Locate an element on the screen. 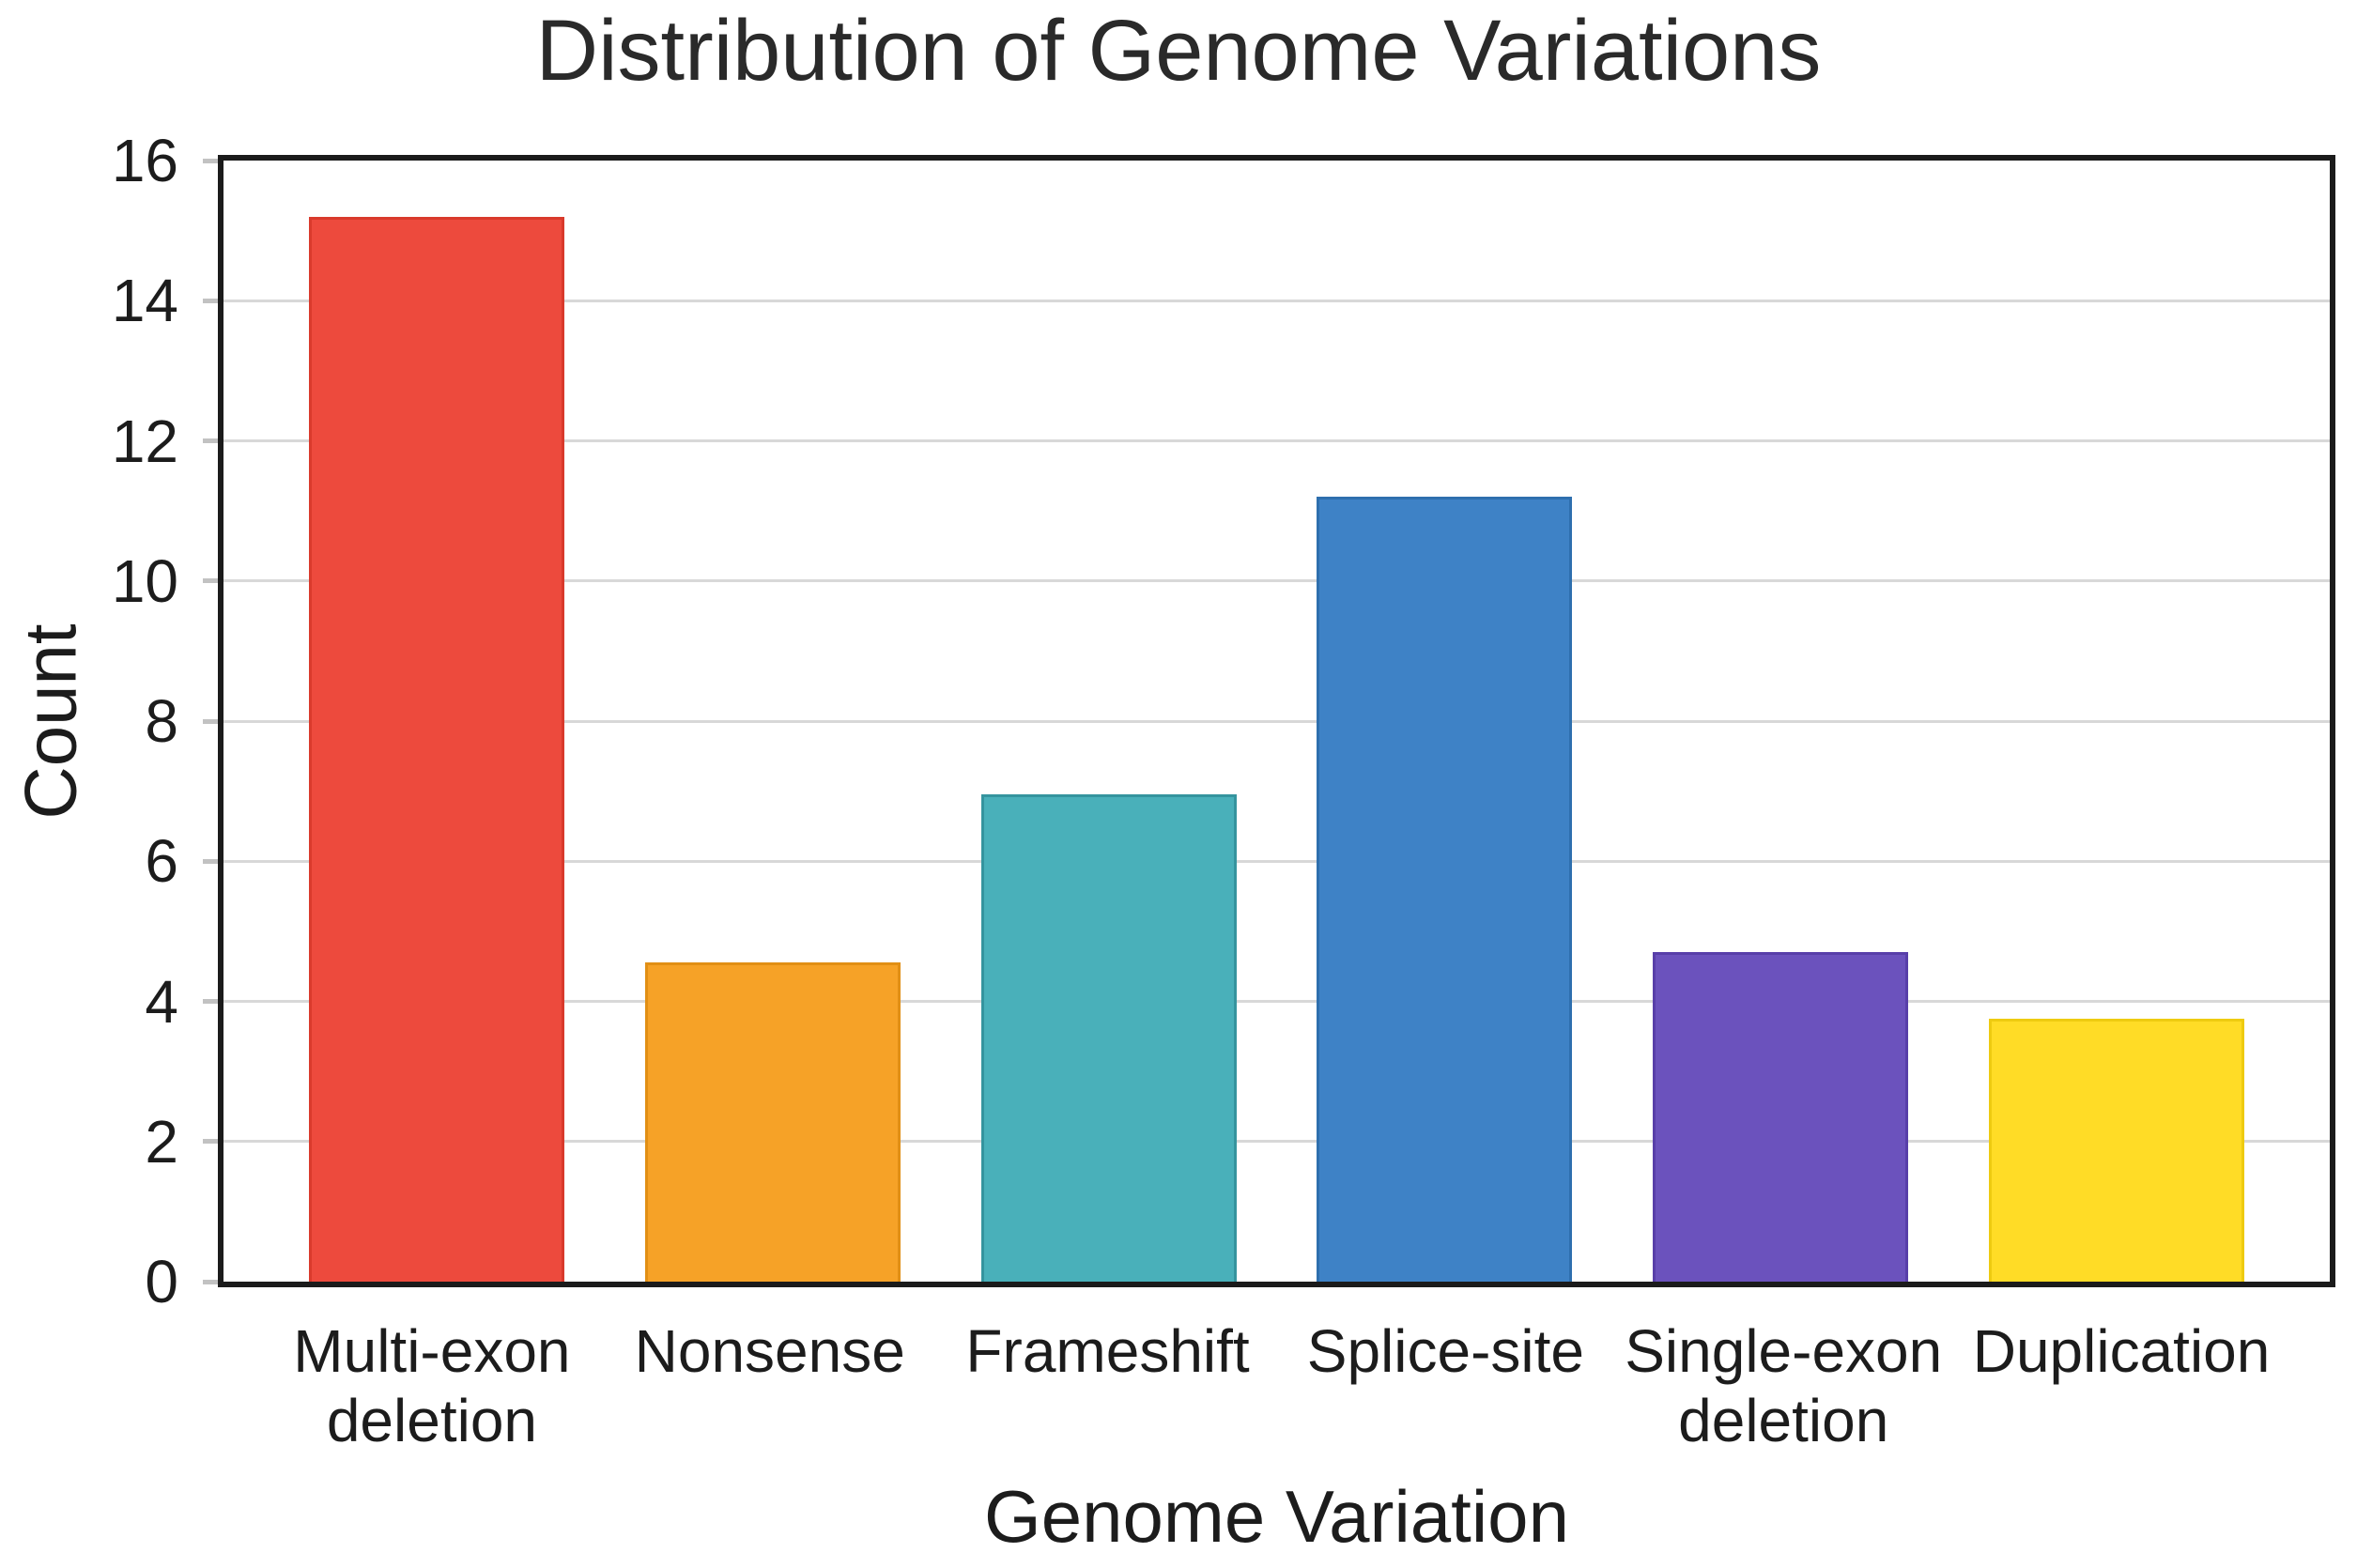 This screenshot has height=1568, width=2357. x-tick-label-4: Single-exon deletion is located at coordinates (1784, 1386).